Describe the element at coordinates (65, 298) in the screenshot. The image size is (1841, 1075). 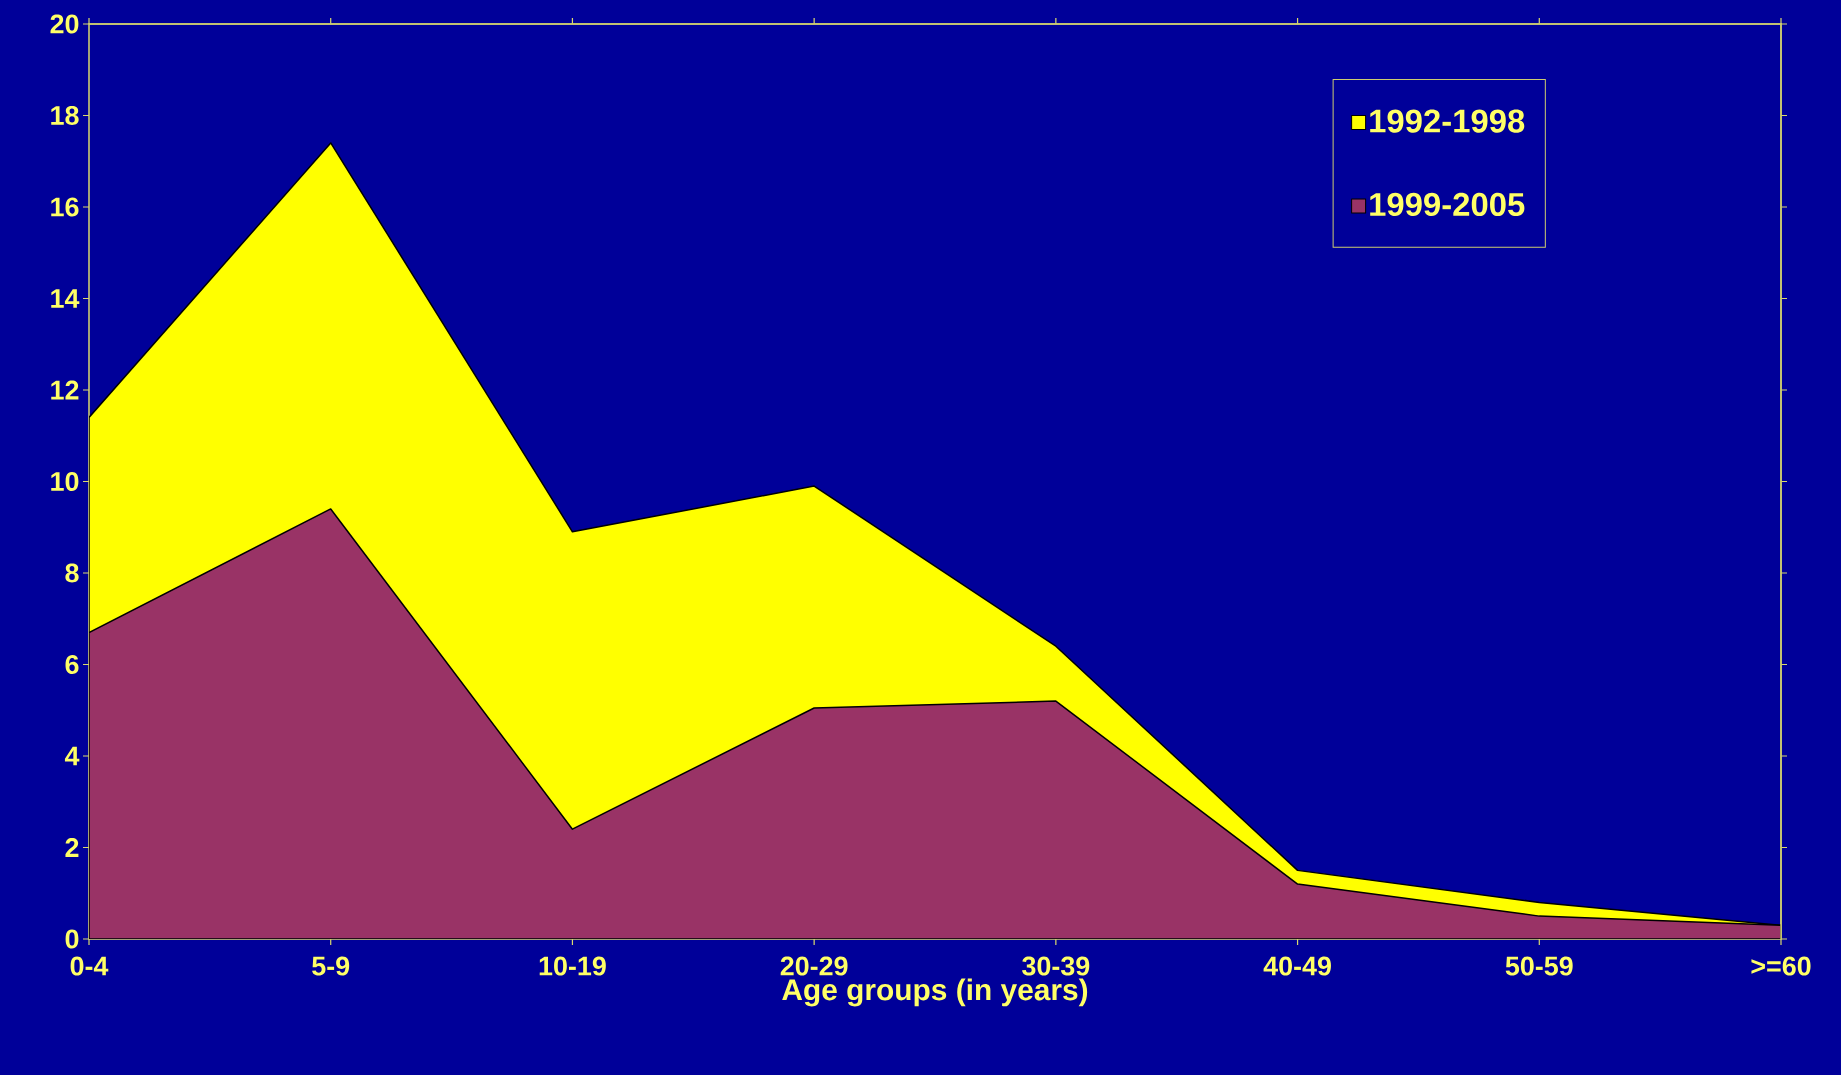
I see `y-tick-label: 14` at that location.